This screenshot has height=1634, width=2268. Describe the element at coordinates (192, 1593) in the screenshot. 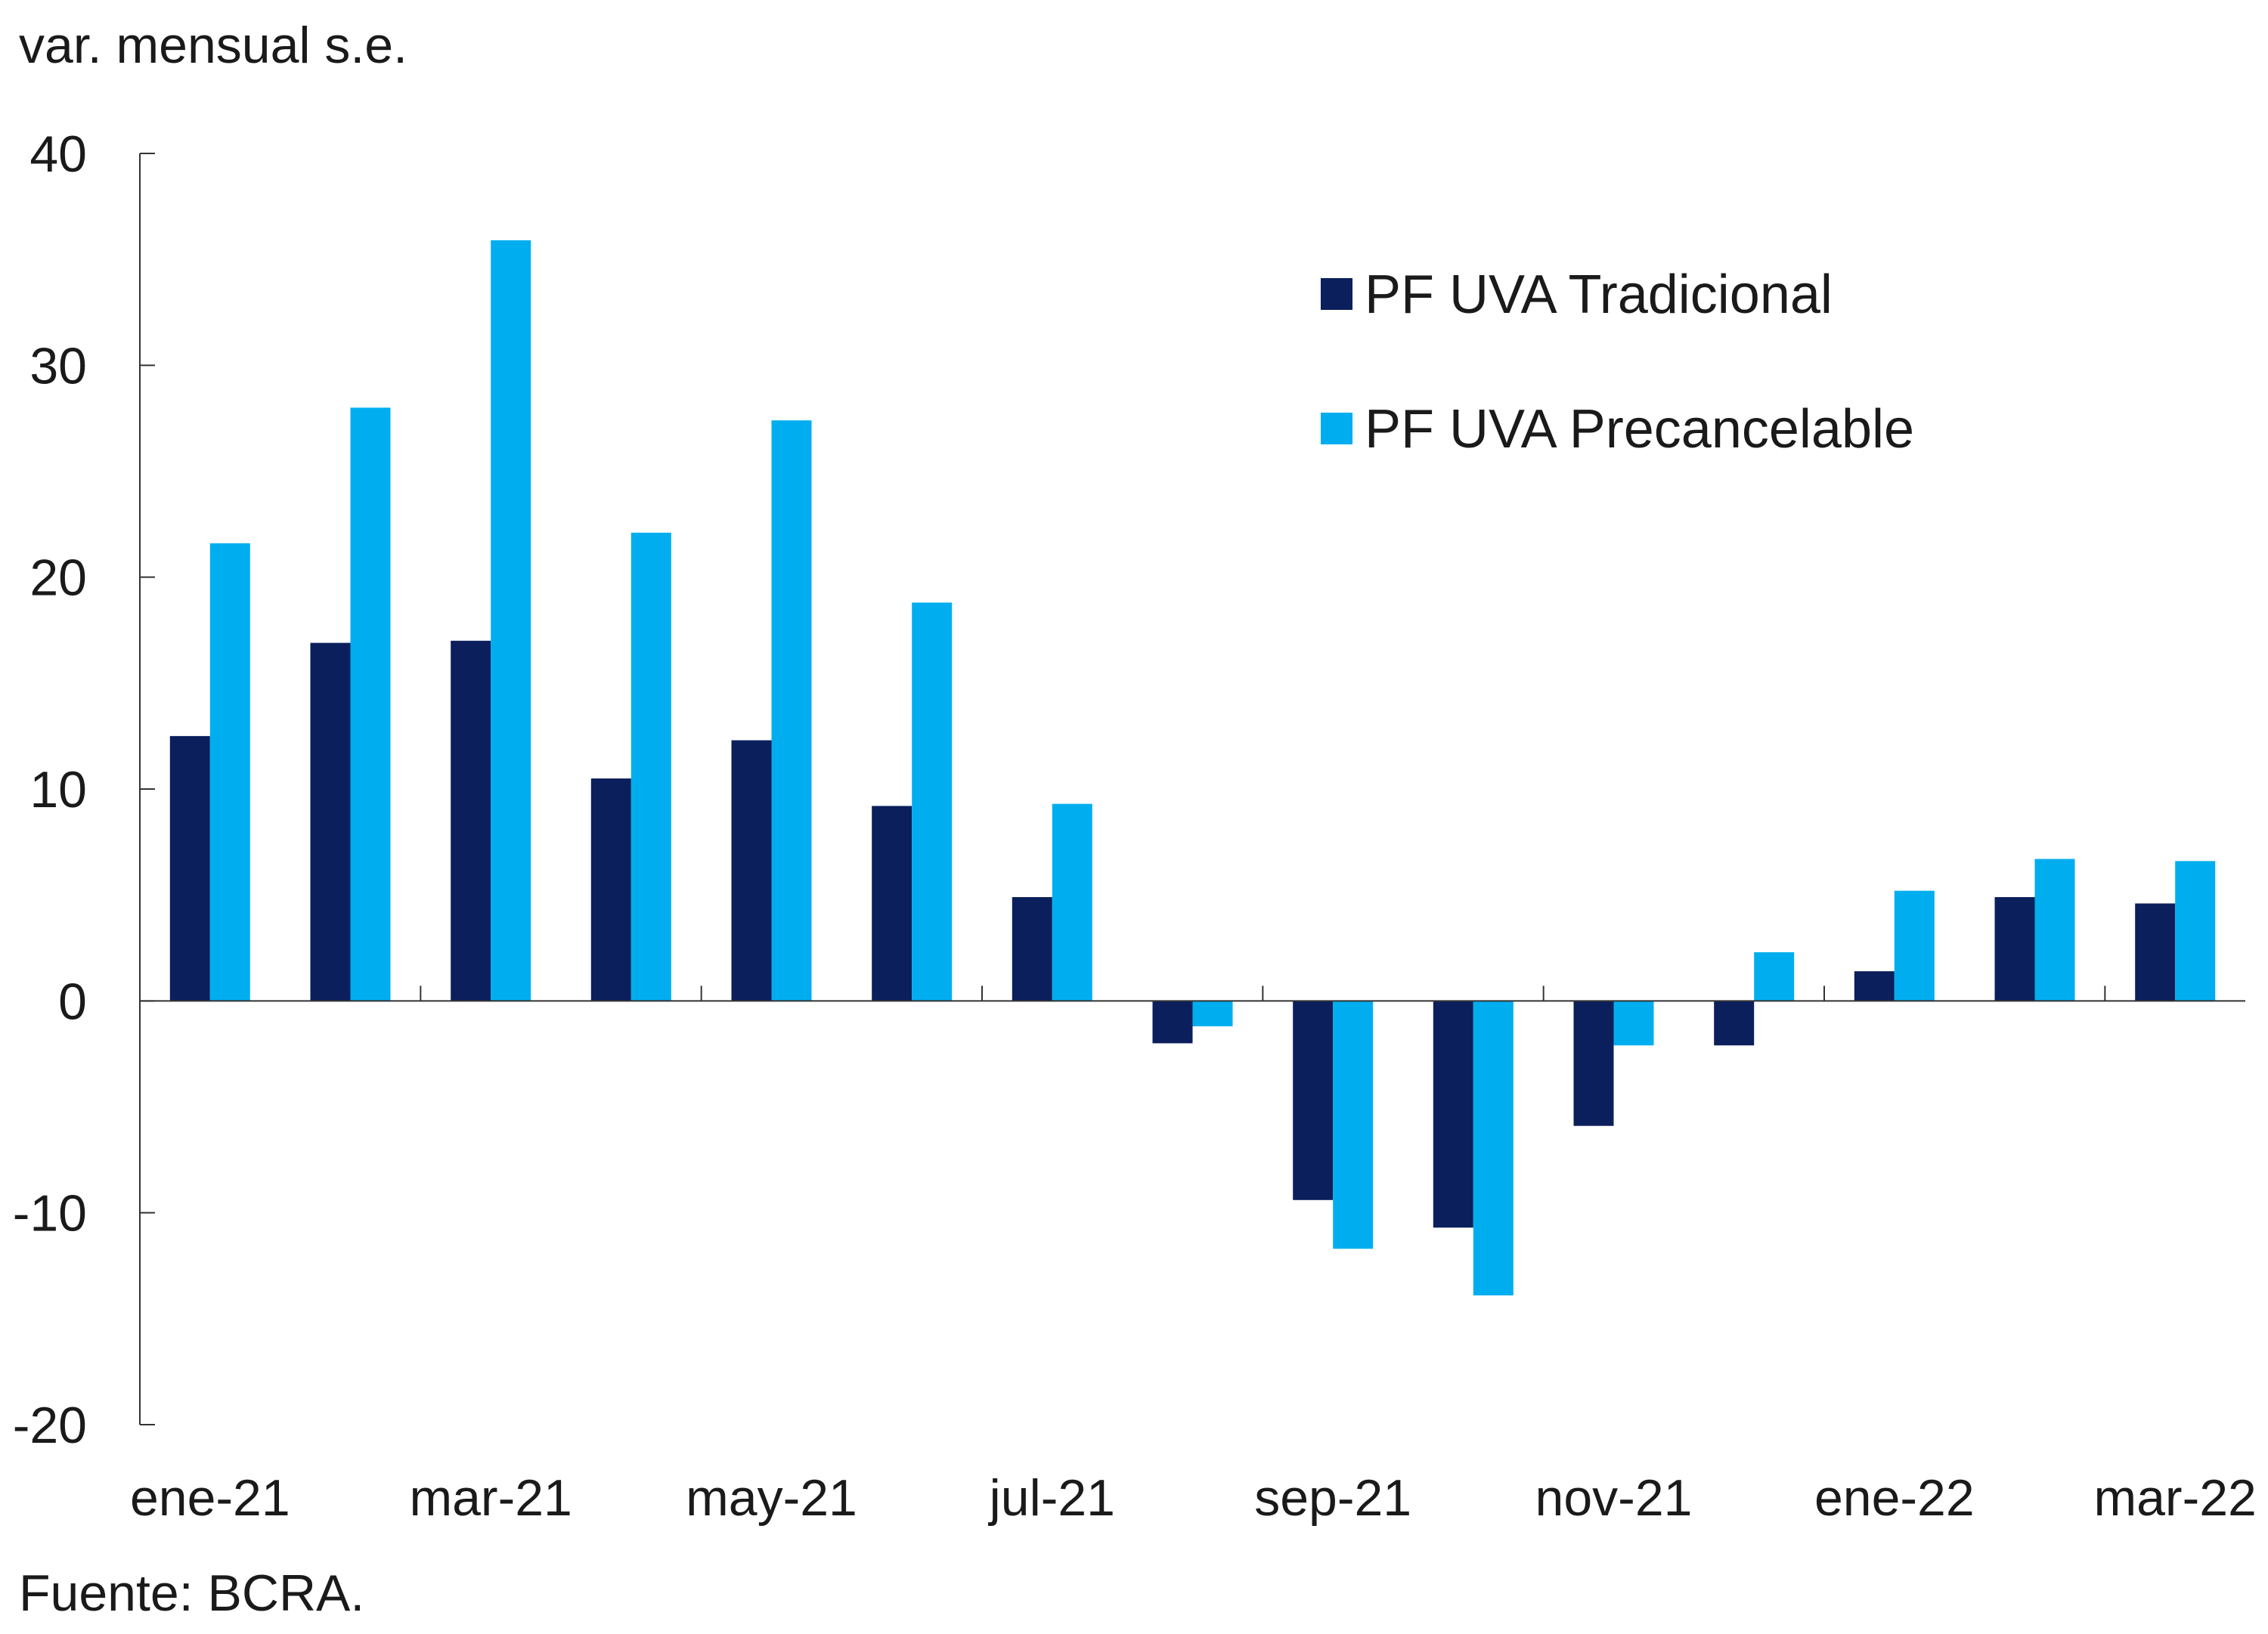

I see `source-label: Fuente: BCRA.` at that location.